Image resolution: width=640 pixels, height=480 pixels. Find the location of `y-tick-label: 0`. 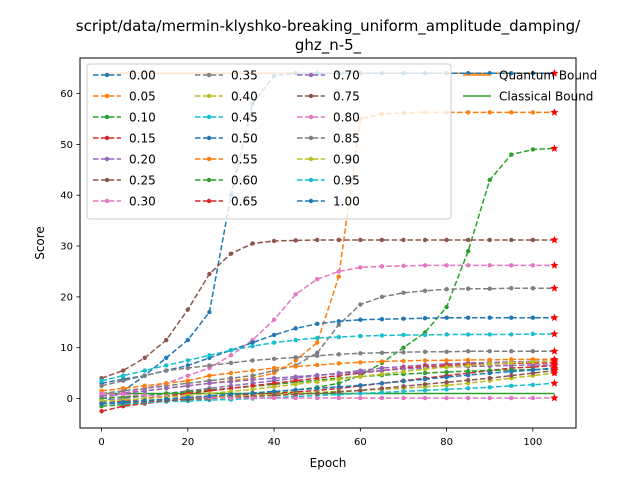

y-tick-label: 0 is located at coordinates (70, 399).